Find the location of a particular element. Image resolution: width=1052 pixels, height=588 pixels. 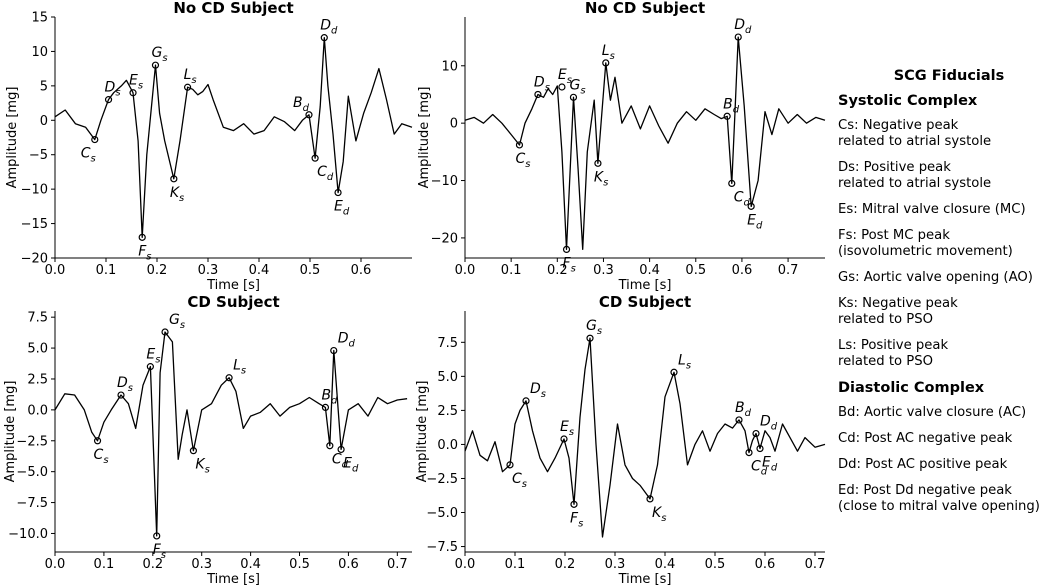

x-tick-label: 0.3 is located at coordinates (201, 564).